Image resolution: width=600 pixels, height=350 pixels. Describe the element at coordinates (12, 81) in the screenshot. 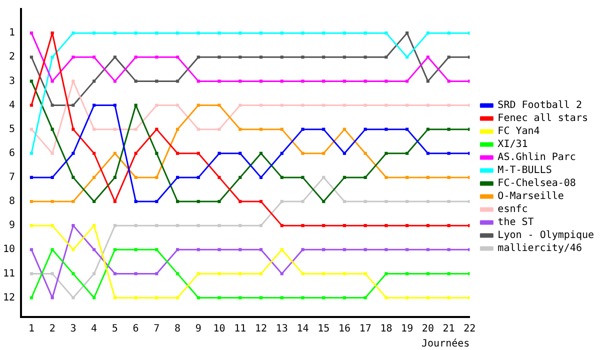

I see `y-tick-label: 3` at that location.